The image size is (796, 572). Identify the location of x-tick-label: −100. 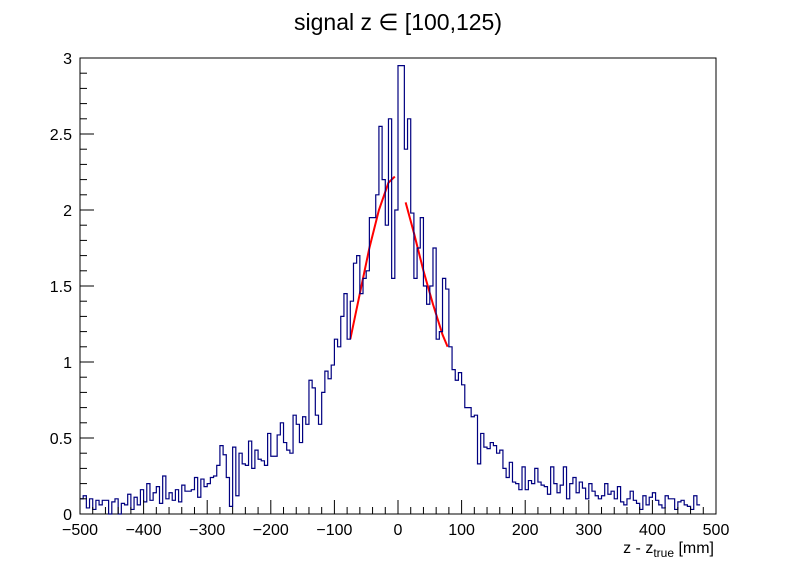
(334, 530).